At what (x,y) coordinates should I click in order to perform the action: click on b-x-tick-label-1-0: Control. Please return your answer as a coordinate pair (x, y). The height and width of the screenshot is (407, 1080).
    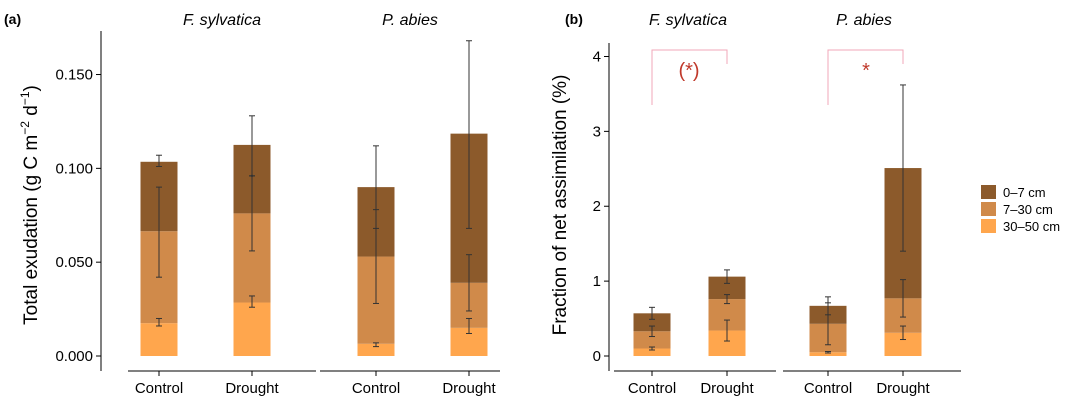
    Looking at the image, I should click on (828, 388).